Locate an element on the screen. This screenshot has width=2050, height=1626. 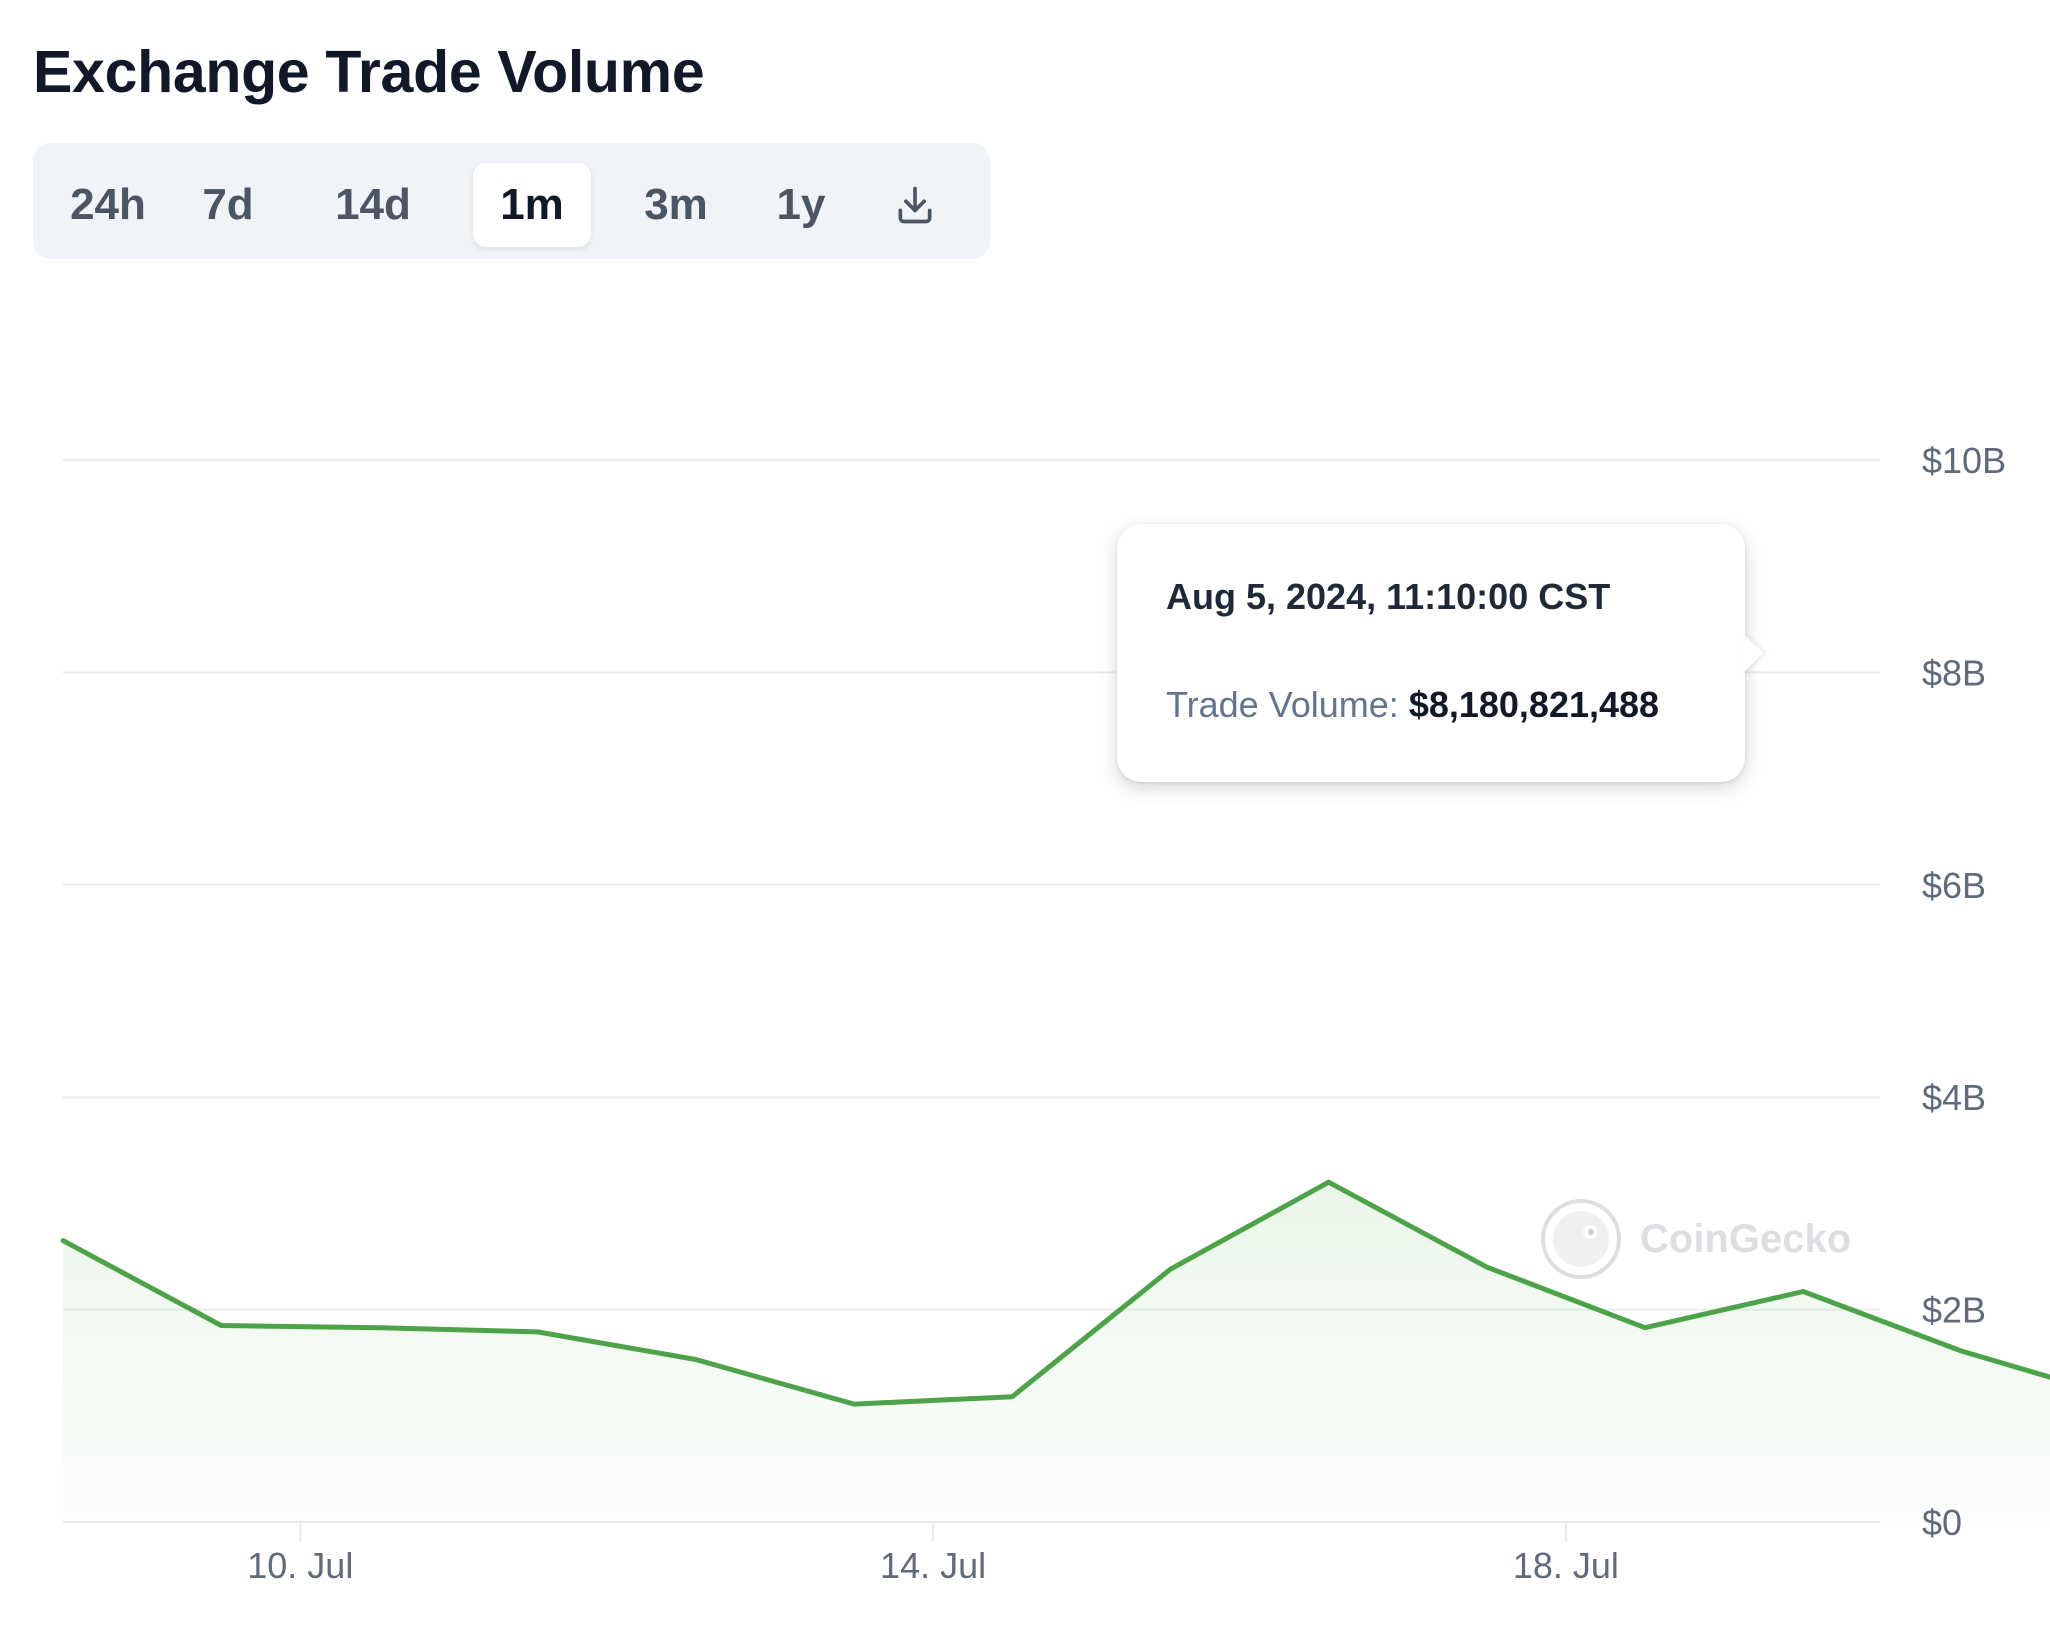
range-button-14d: 14d is located at coordinates (373, 204).